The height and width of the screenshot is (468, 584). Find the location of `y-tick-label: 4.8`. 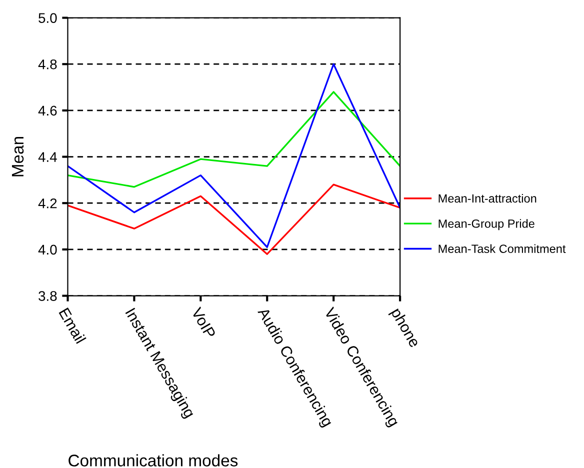

y-tick-label: 4.8 is located at coordinates (47, 64).